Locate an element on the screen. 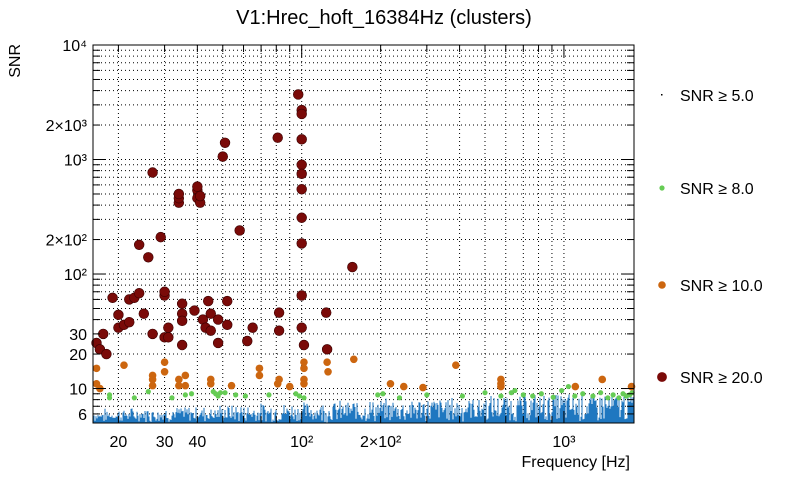 Image resolution: width=805 pixels, height=477 pixels. legend-label: SNR ≥ 20.0 is located at coordinates (721, 378).